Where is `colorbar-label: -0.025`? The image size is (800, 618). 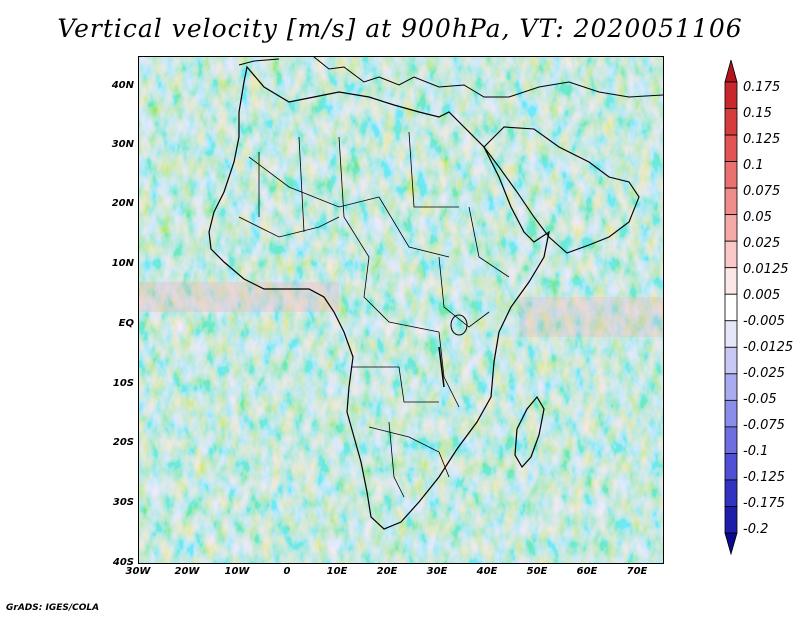
colorbar-label: -0.025 is located at coordinates (764, 373).